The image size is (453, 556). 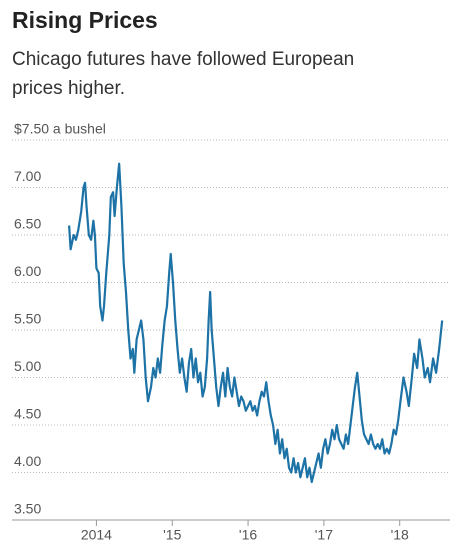 I want to click on y-tick-label: 6.00, so click(x=27, y=271).